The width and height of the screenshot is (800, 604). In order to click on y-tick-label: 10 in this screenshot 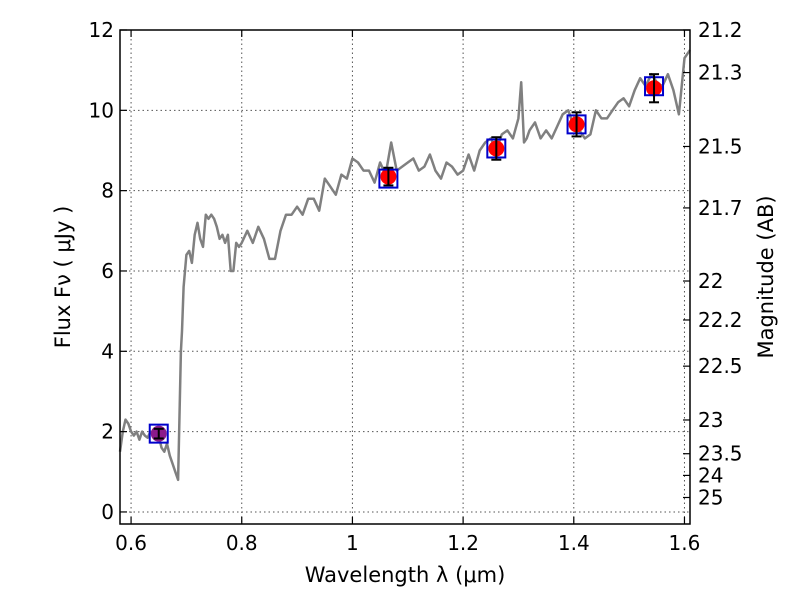, I will do `click(101, 110)`.